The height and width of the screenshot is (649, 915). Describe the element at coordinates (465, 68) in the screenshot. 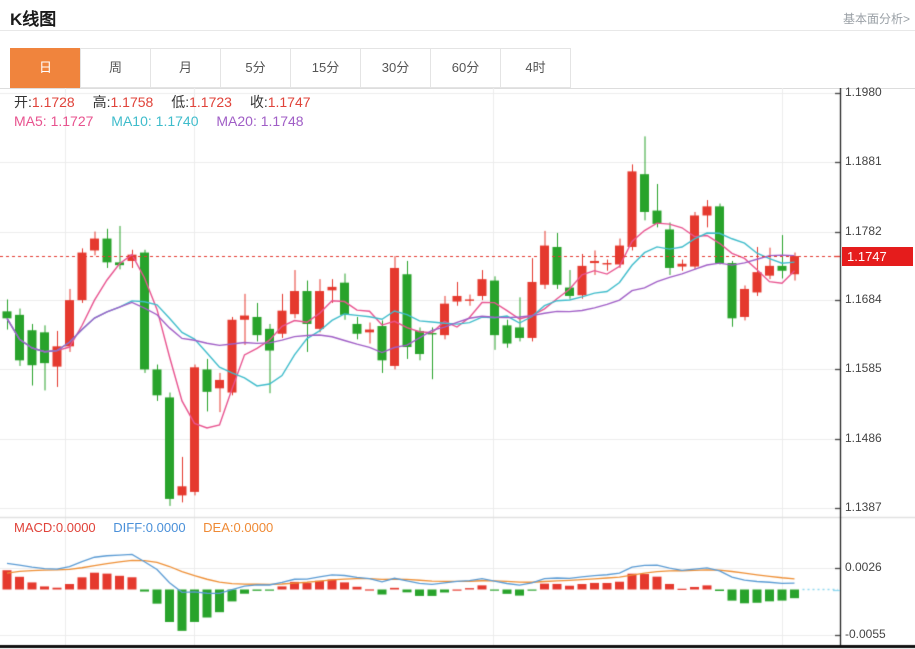

I see `tab-period-7: 60分` at that location.